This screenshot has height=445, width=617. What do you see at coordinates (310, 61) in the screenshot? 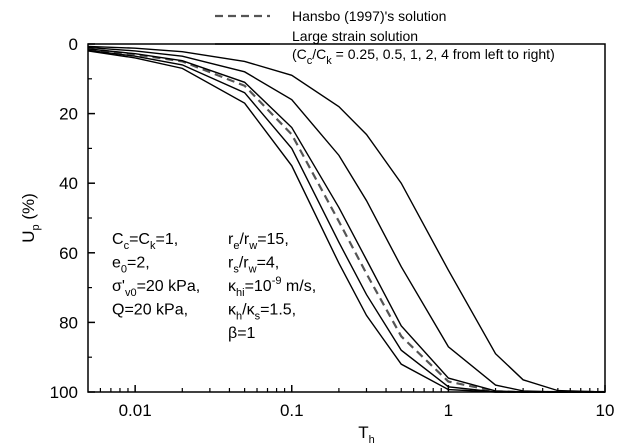
I see `legend-note-part: c` at bounding box center [310, 61].